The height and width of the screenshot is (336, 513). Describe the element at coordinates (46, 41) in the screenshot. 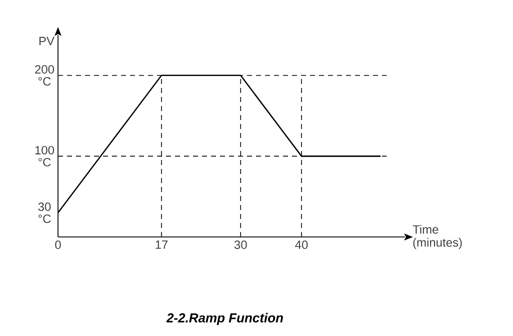

I see `y-axis-title: PV` at that location.